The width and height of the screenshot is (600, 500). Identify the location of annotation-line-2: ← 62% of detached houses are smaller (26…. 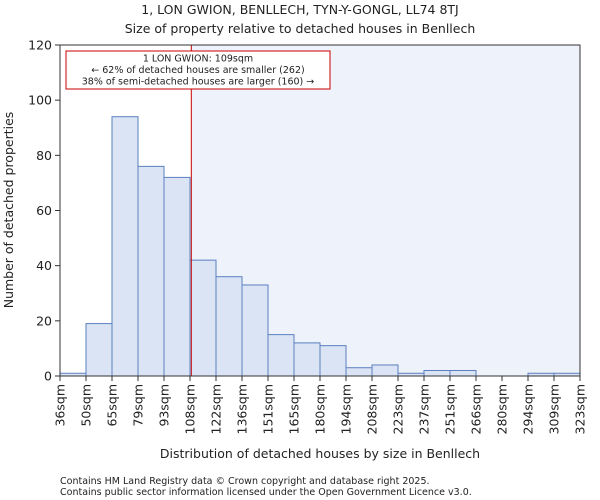
(197, 70).